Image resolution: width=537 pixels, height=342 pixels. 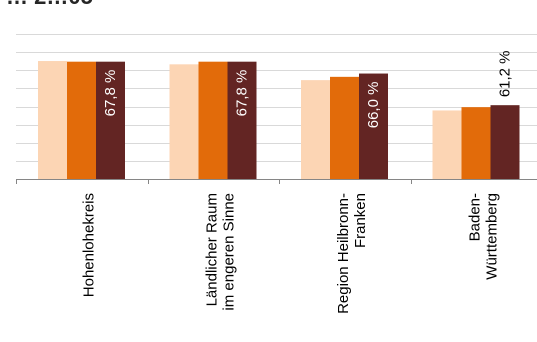 What do you see at coordinates (211, 249) in the screenshot?
I see `category-label: Ländlicher Raum` at bounding box center [211, 249].